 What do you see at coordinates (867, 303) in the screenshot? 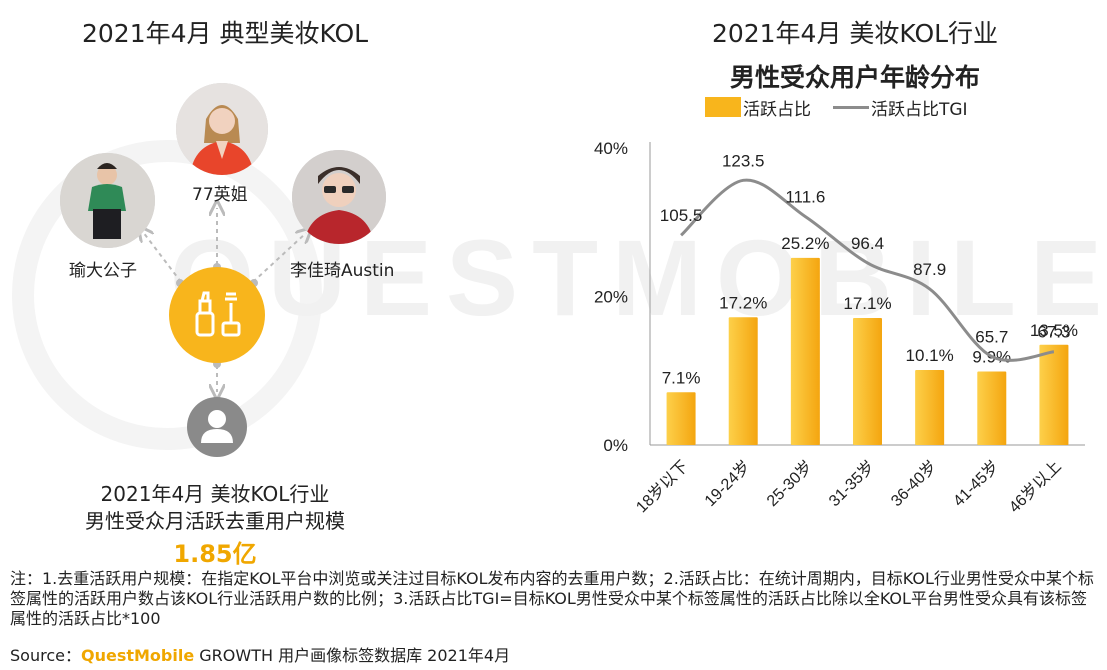
I see `bar-data-label: 17.1%` at bounding box center [867, 303].